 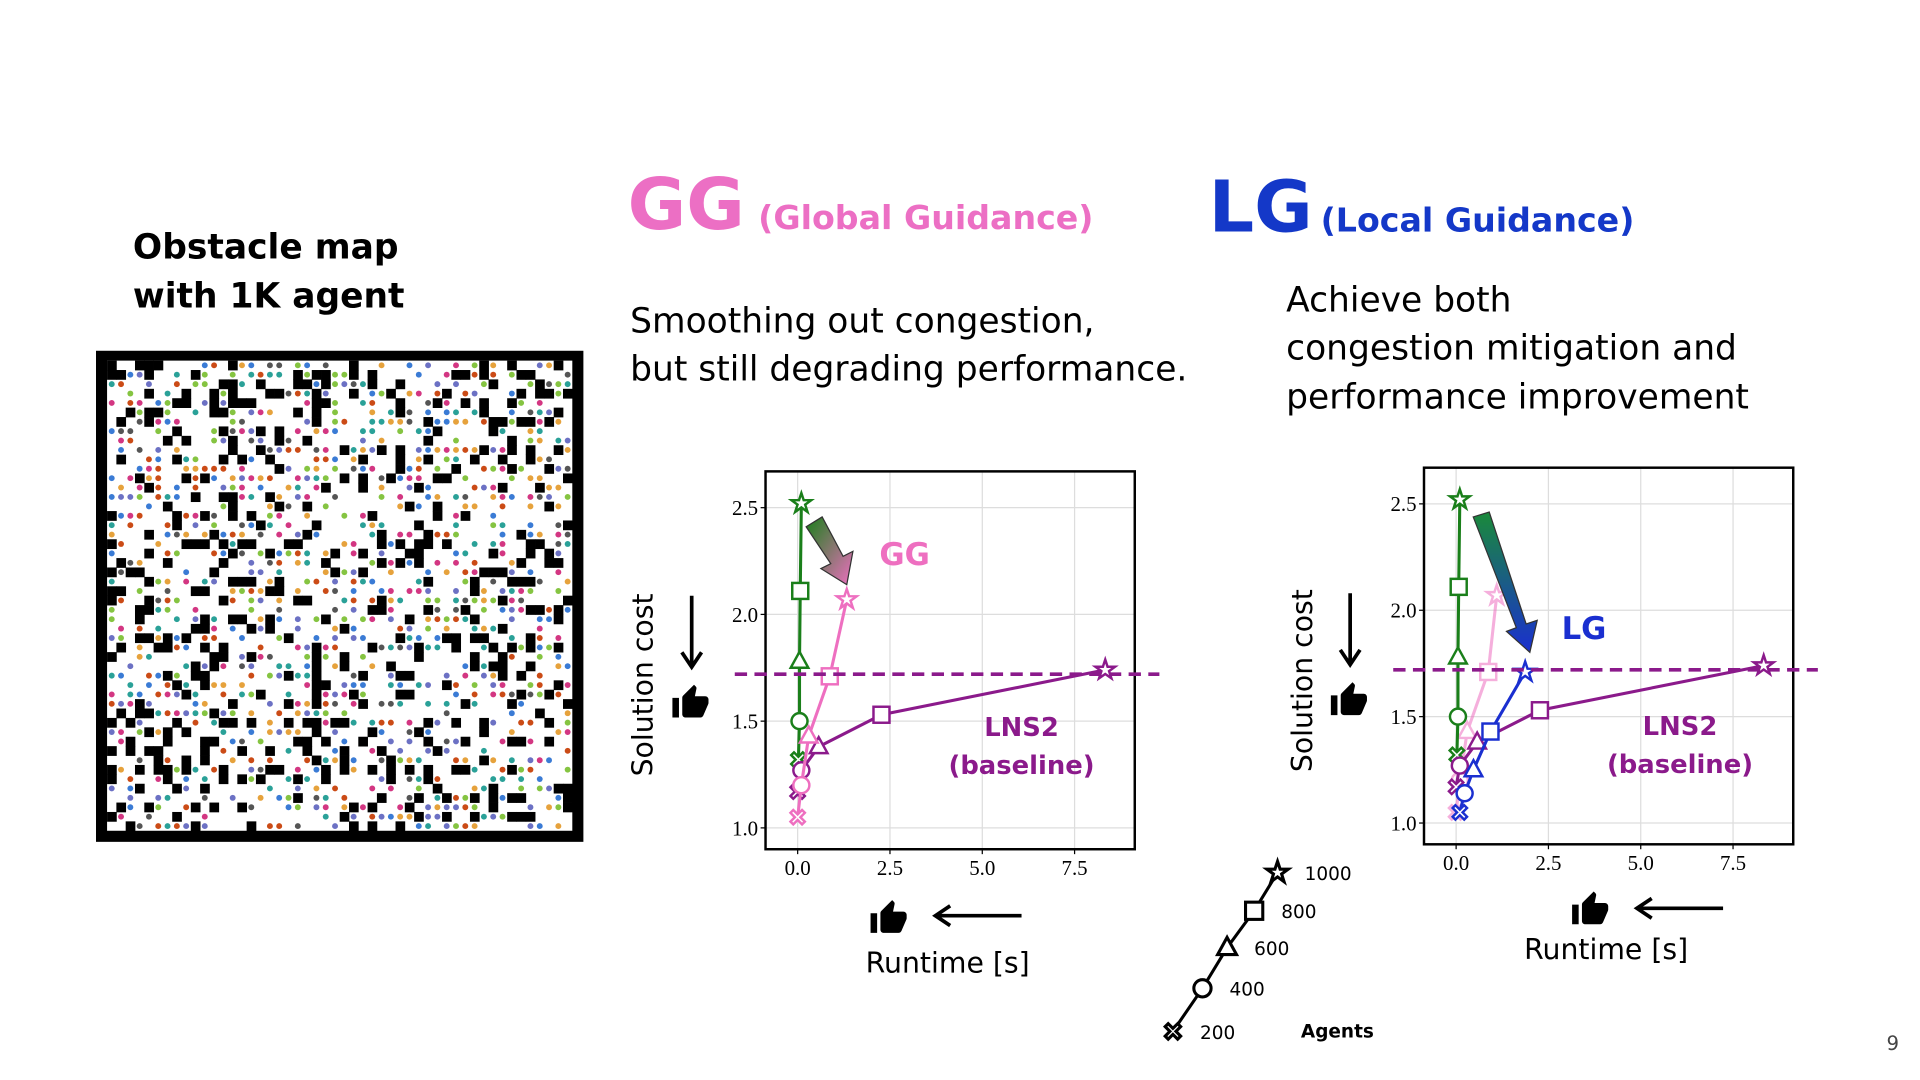 I want to click on marker, so click(x=1460, y=765).